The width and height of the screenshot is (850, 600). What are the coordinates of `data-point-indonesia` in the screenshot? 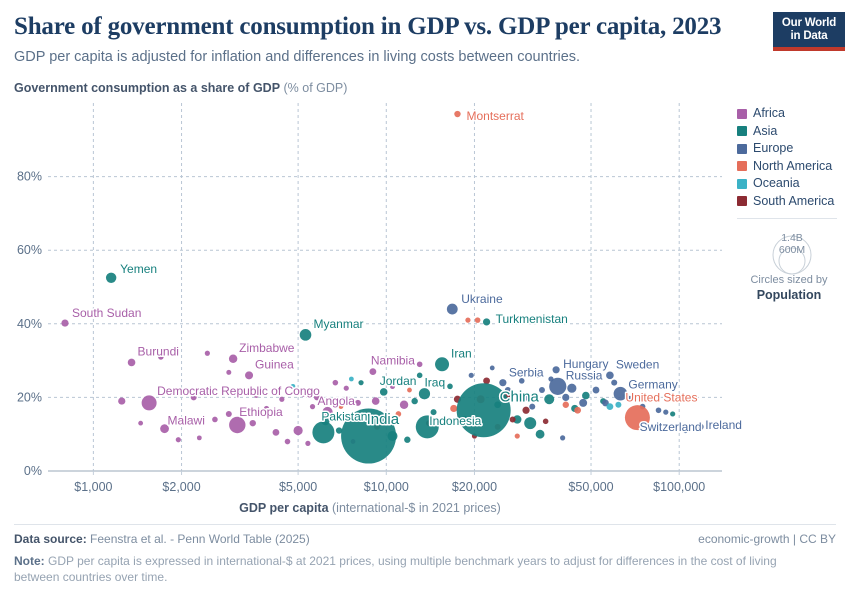 It's located at (427, 427).